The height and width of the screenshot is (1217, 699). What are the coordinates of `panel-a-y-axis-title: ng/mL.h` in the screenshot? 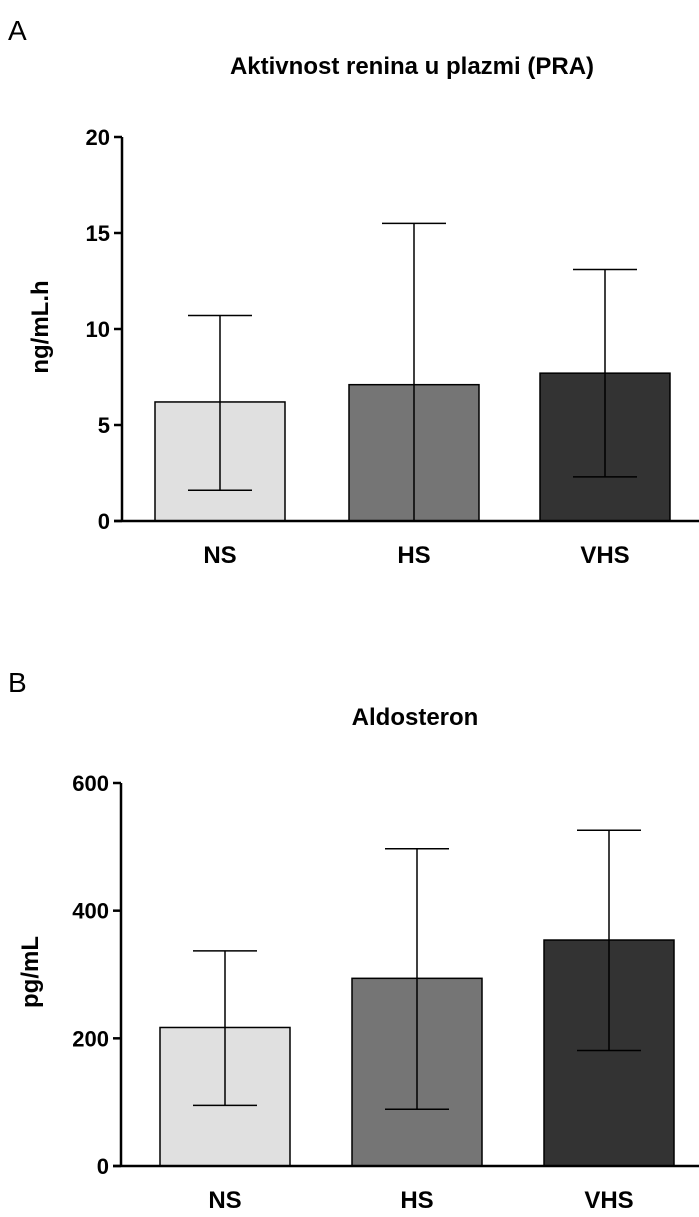 It's located at (40, 326).